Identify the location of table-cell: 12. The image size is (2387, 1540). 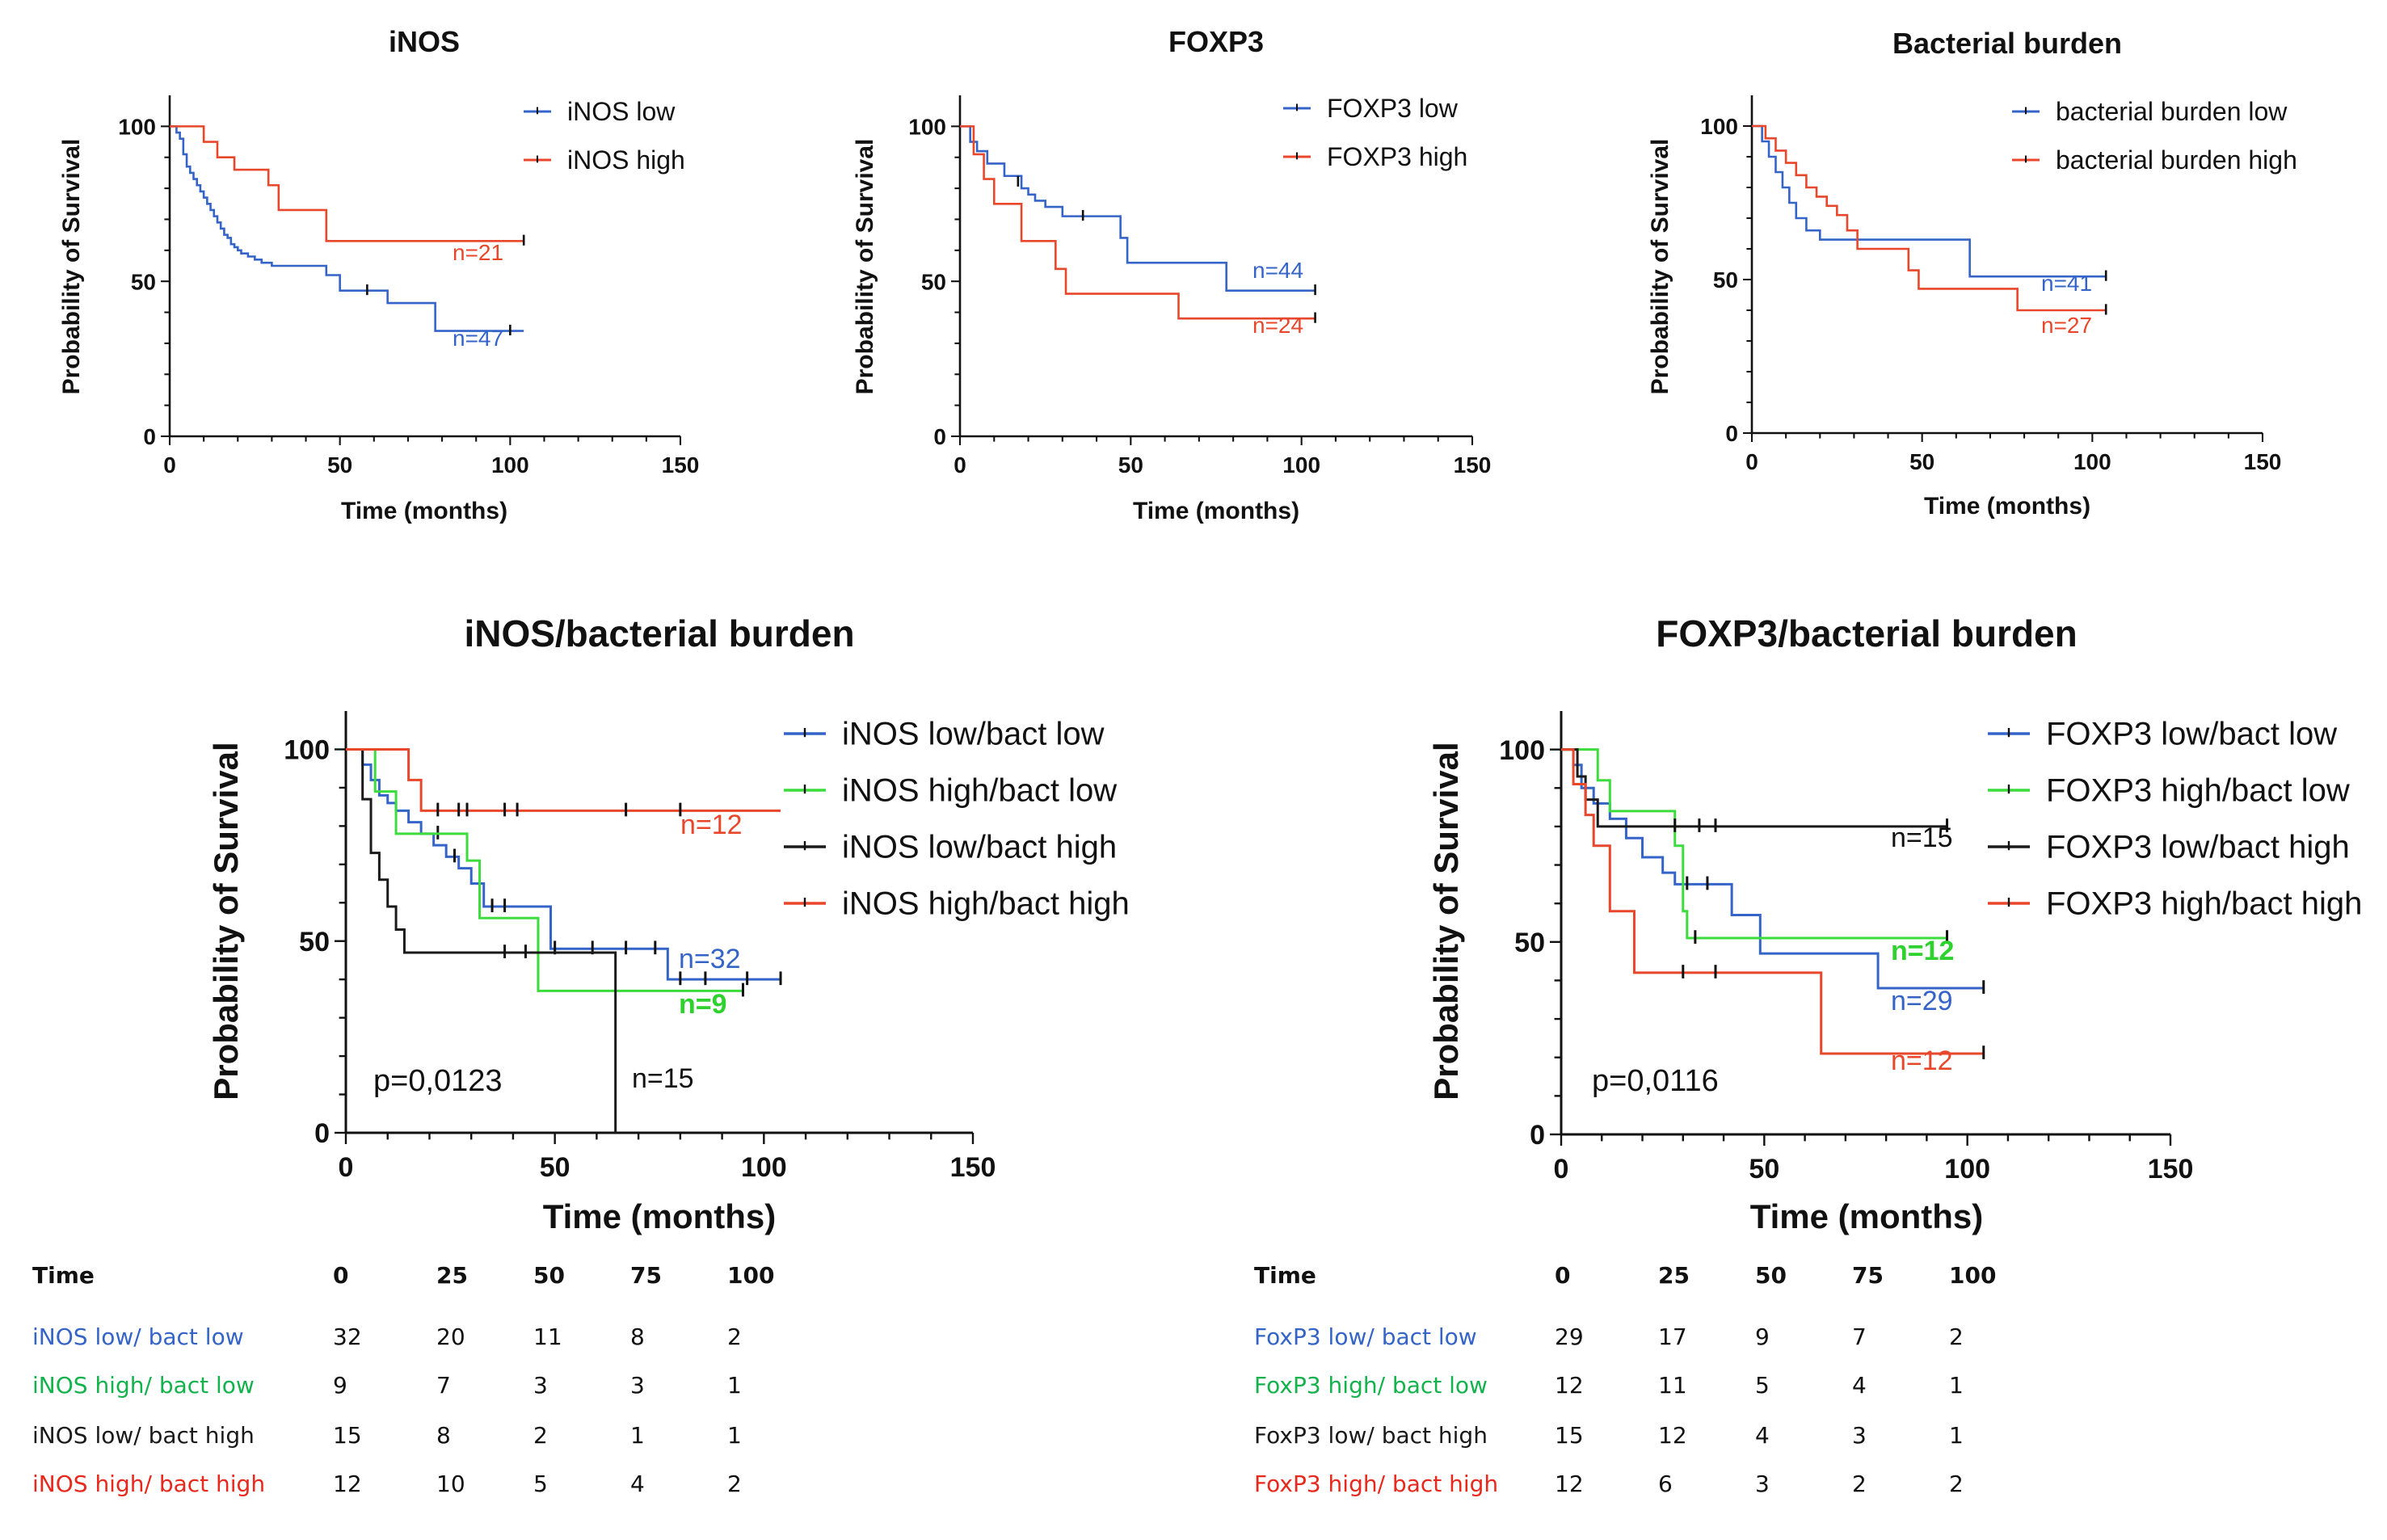
(1569, 1385).